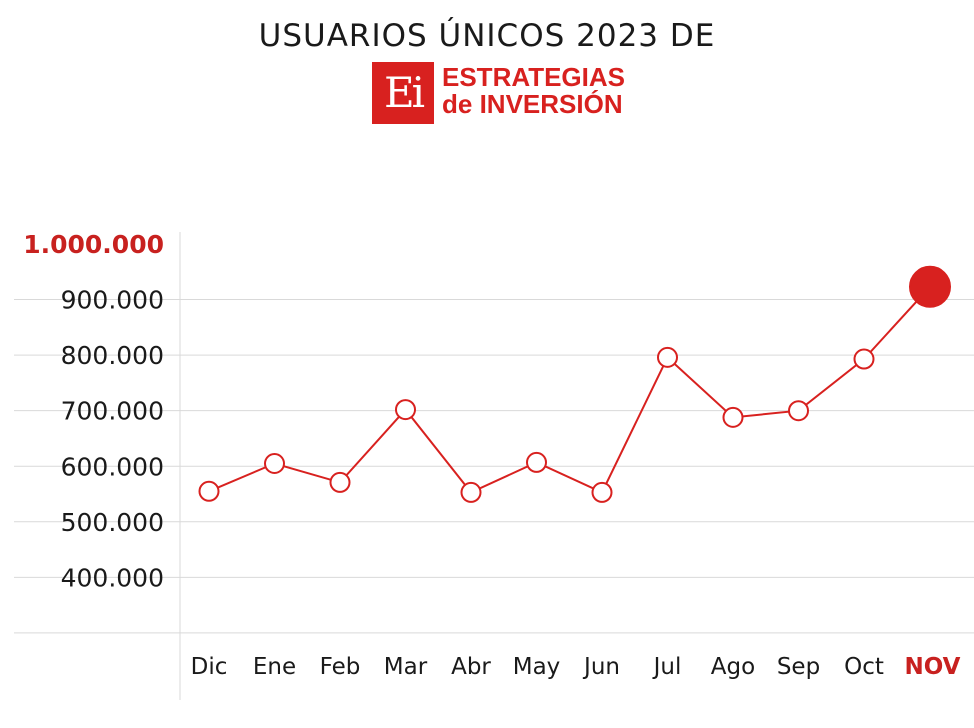 The height and width of the screenshot is (728, 974). What do you see at coordinates (340, 667) in the screenshot?
I see `x-tick-label: Feb` at bounding box center [340, 667].